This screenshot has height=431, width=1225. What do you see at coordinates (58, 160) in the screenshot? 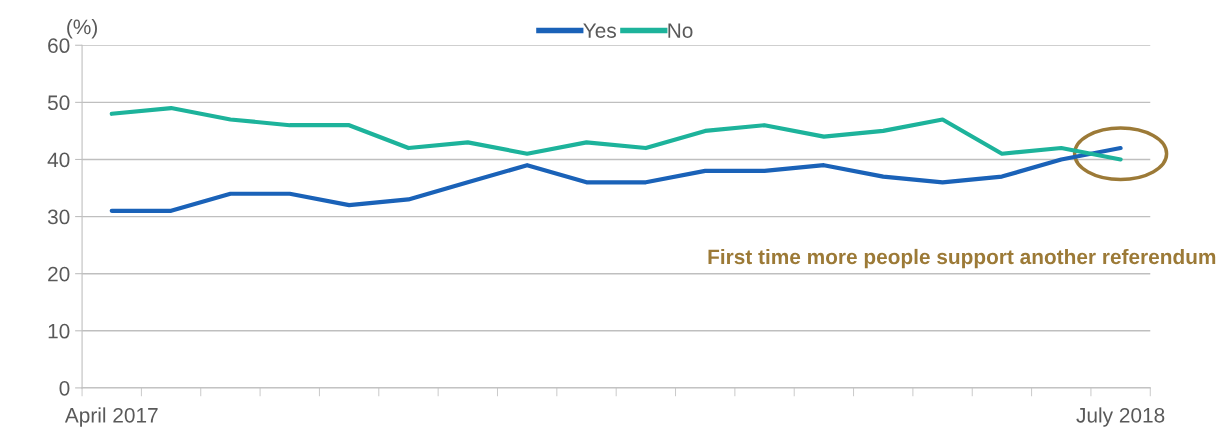
I see `y-tick-label: 40` at bounding box center [58, 160].